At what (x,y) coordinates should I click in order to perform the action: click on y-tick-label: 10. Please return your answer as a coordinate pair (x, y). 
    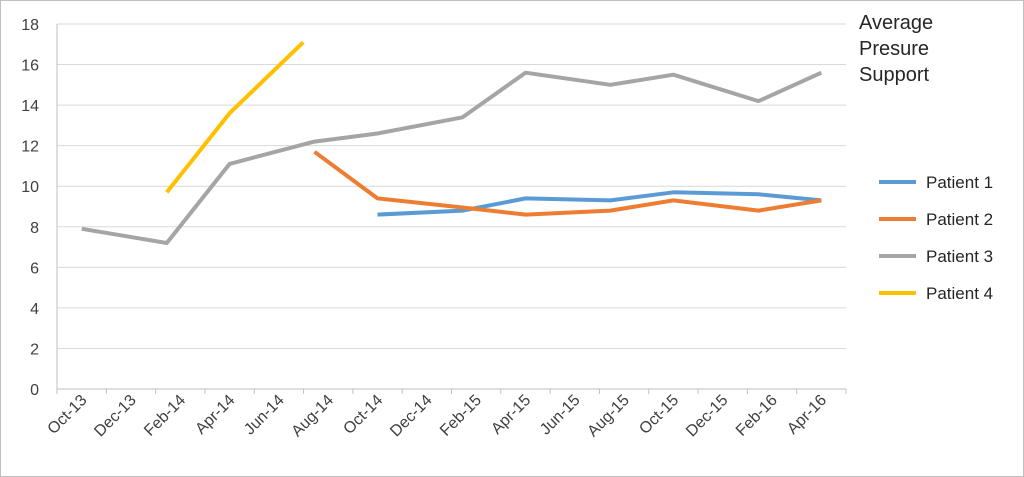
    Looking at the image, I should click on (30, 187).